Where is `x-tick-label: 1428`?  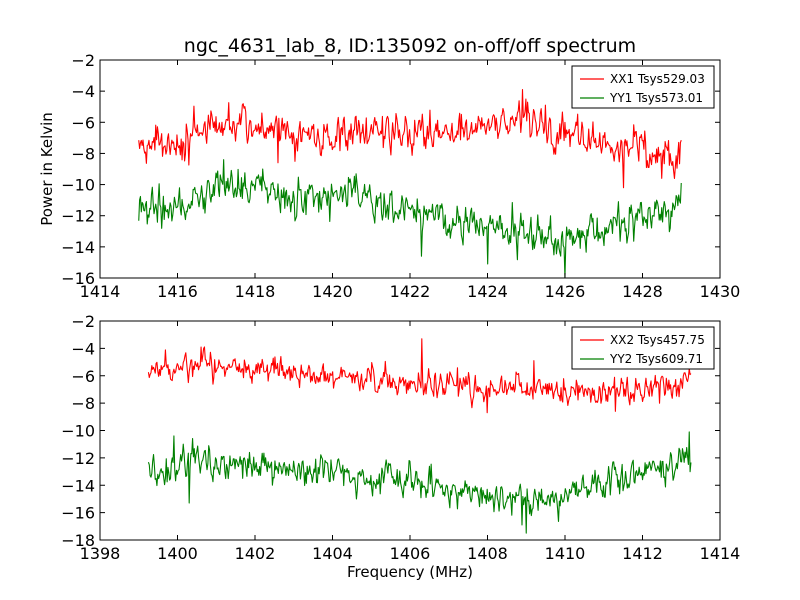
x-tick-label: 1428 is located at coordinates (642, 291).